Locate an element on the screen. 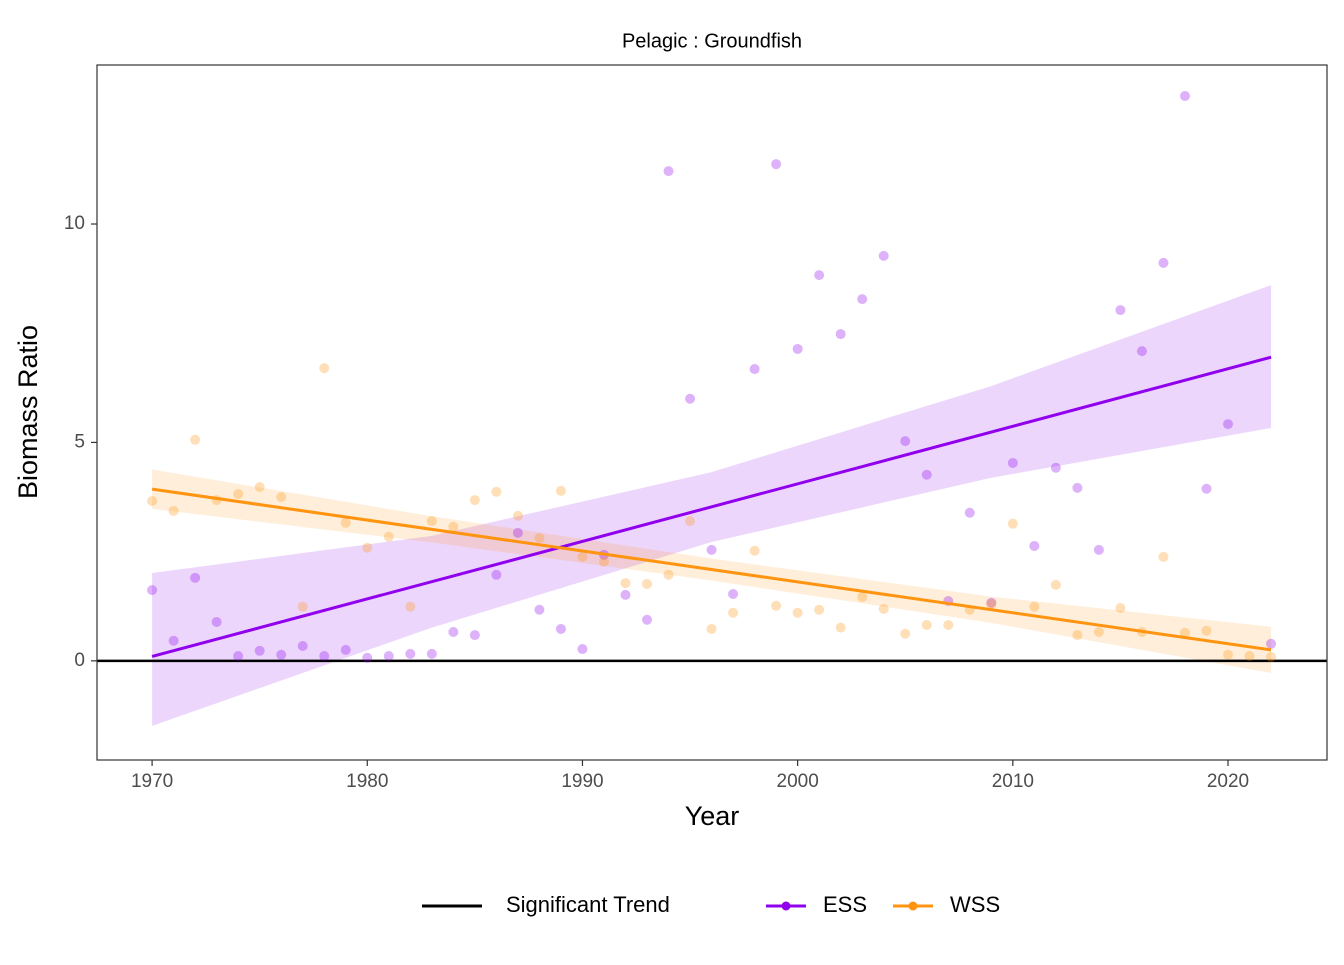 Image resolution: width=1344 pixels, height=965 pixels. legend-label: WSS is located at coordinates (975, 904).